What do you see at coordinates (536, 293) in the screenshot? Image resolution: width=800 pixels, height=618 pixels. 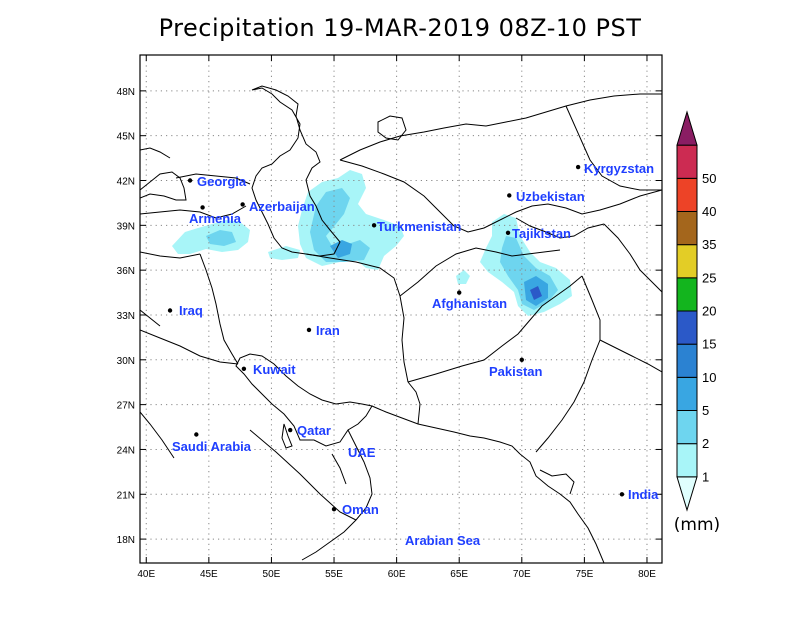 I see `precip-area-afghan-core` at bounding box center [536, 293].